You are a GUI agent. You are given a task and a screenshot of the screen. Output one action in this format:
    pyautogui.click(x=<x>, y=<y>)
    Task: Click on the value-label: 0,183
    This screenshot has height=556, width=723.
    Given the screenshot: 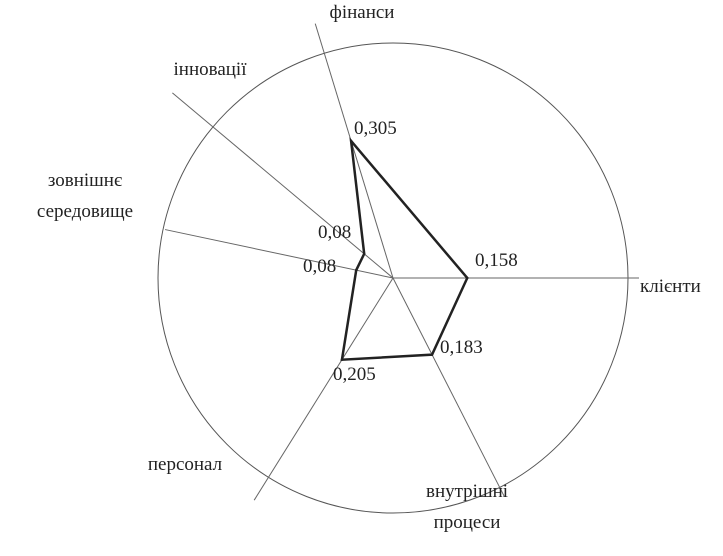 What is the action you would take?
    pyautogui.click(x=461, y=347)
    